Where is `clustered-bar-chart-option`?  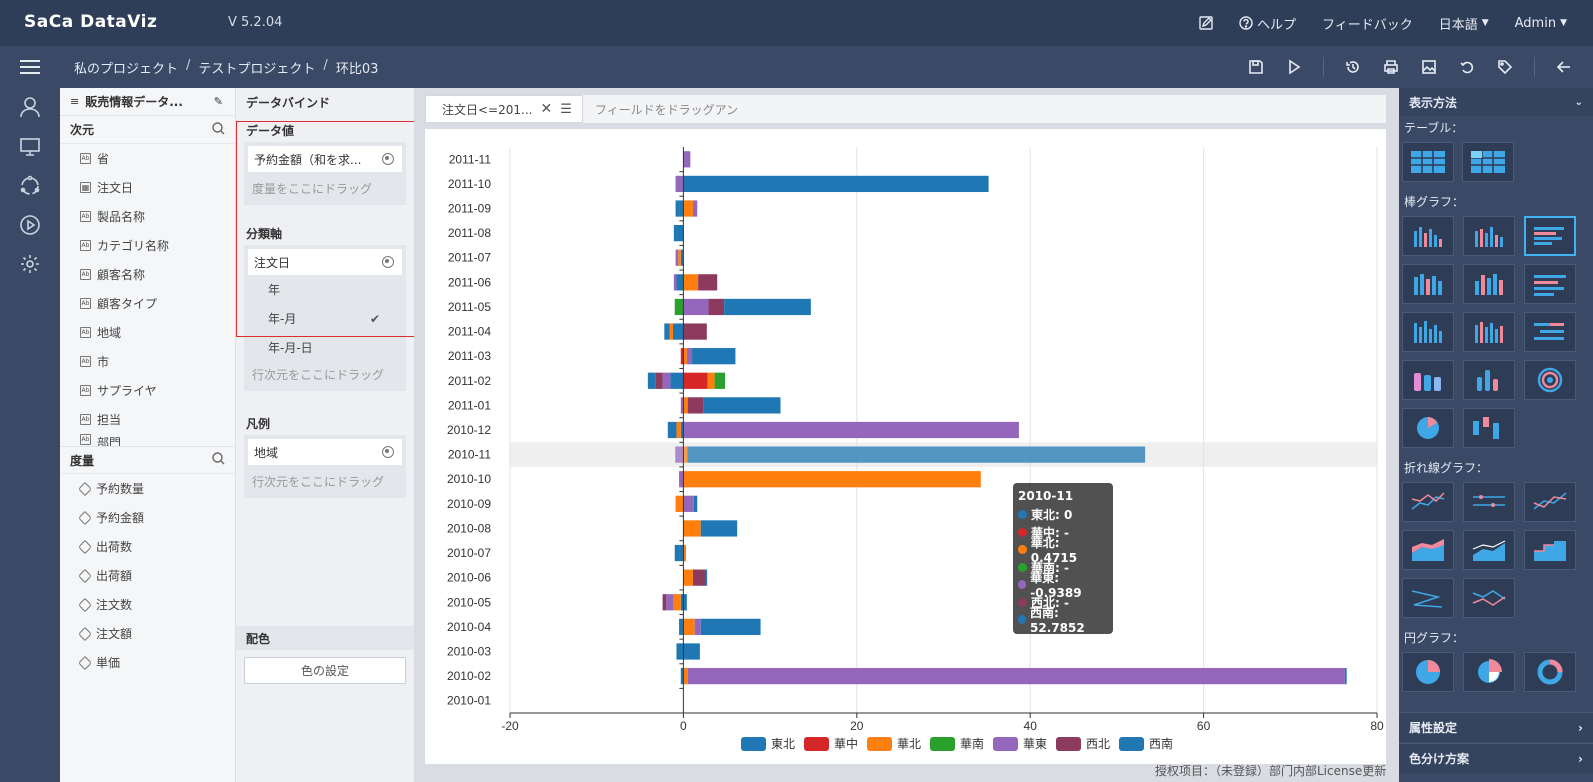
clustered-bar-chart-option is located at coordinates (1428, 236).